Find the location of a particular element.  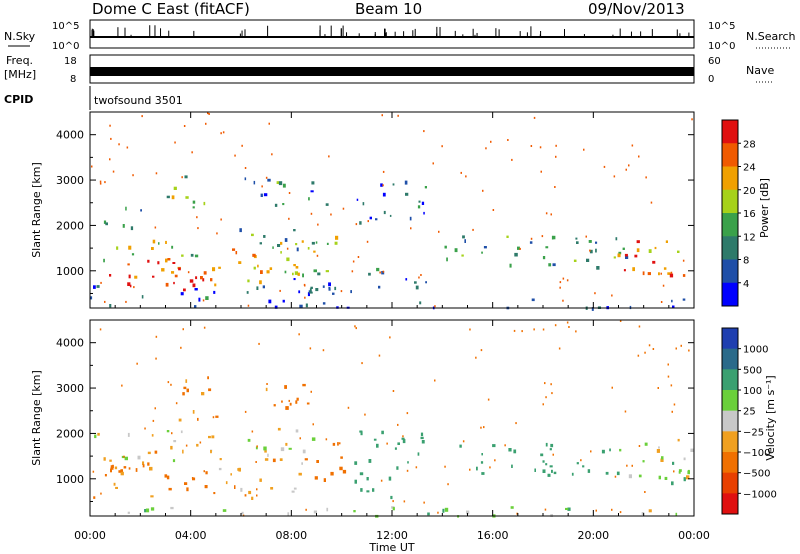

y-tick-label: 3000 is located at coordinates (70, 180).